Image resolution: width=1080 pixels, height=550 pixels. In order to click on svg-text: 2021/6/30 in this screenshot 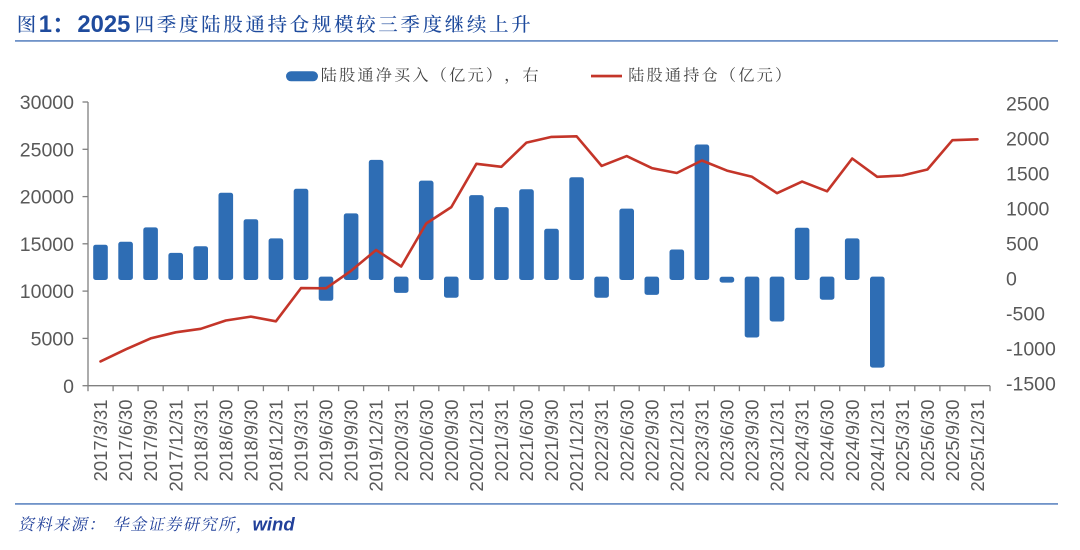, I will do `click(526, 441)`.